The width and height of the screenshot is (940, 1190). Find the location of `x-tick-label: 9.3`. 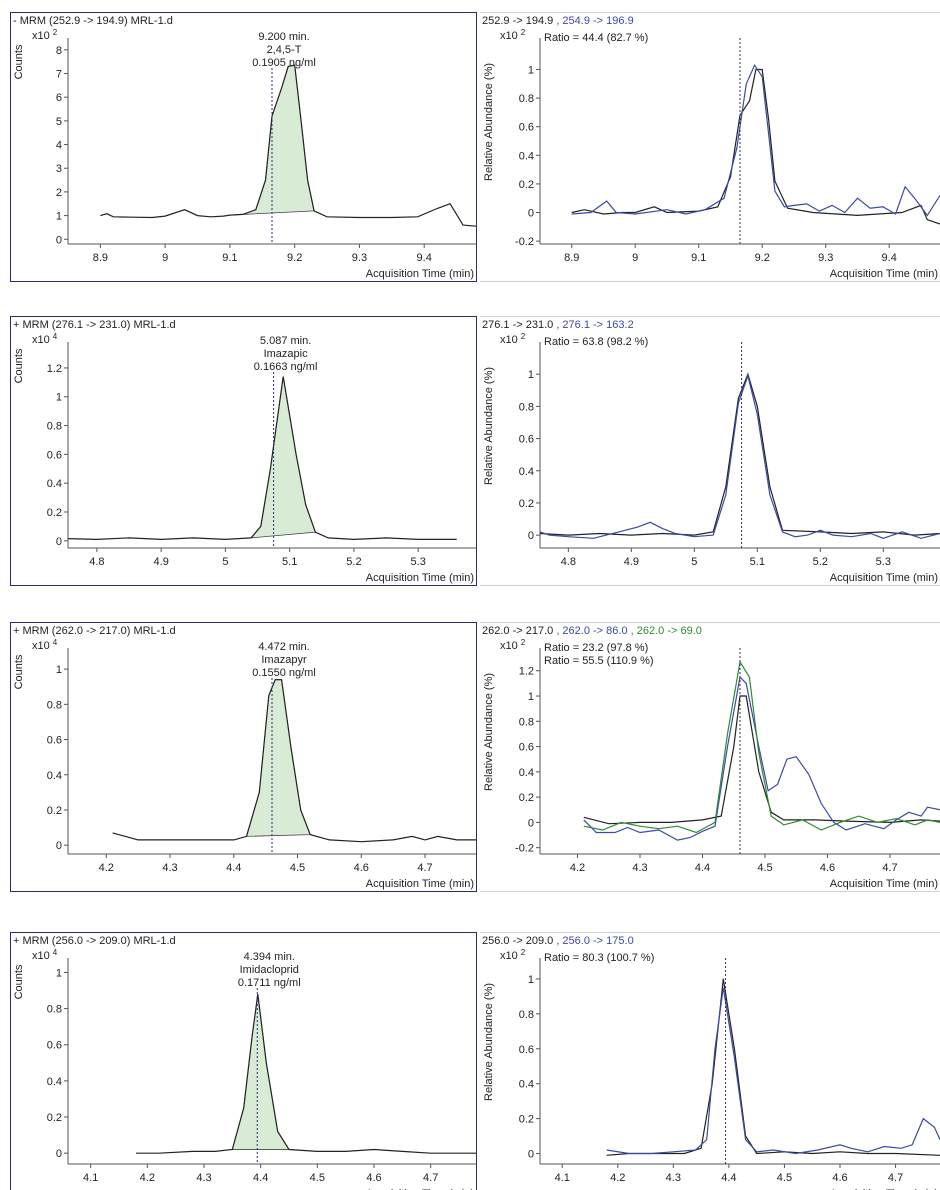

x-tick-label: 9.3 is located at coordinates (359, 258).